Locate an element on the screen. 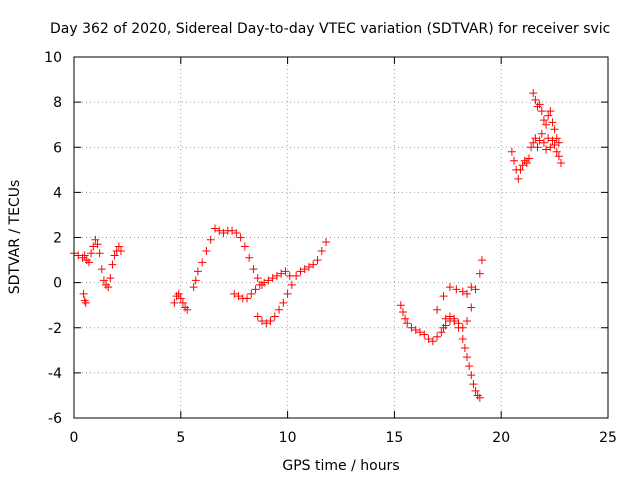 The height and width of the screenshot is (485, 640). x-axis-title: GPS time / hours is located at coordinates (340, 466).